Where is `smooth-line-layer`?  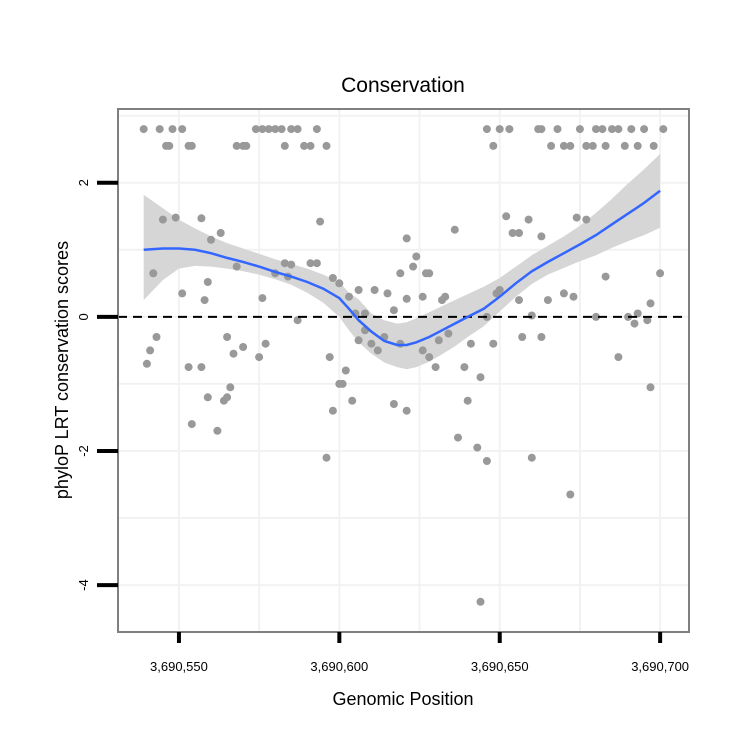
smooth-line-layer is located at coordinates (402, 268).